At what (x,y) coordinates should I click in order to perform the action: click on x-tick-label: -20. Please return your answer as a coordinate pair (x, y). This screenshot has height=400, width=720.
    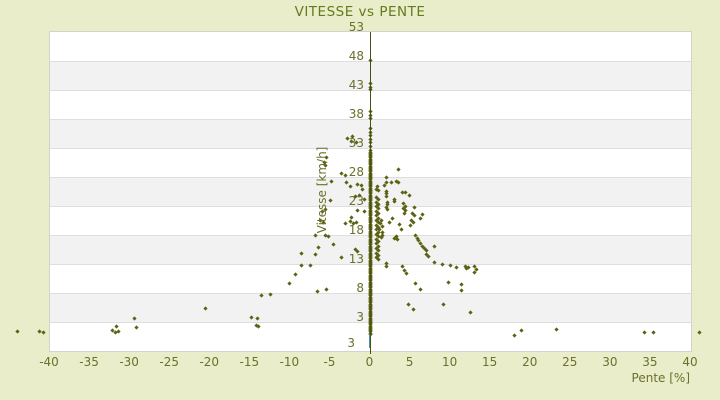
    Looking at the image, I should click on (209, 362).